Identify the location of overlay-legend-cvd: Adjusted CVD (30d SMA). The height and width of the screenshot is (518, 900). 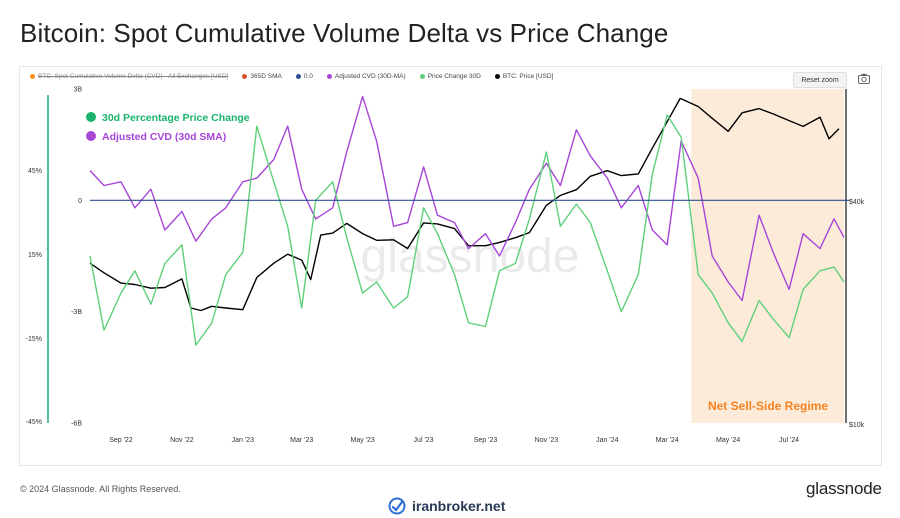
(164, 137).